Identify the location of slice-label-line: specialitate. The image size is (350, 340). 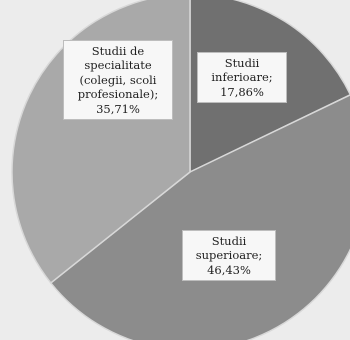
(118, 65).